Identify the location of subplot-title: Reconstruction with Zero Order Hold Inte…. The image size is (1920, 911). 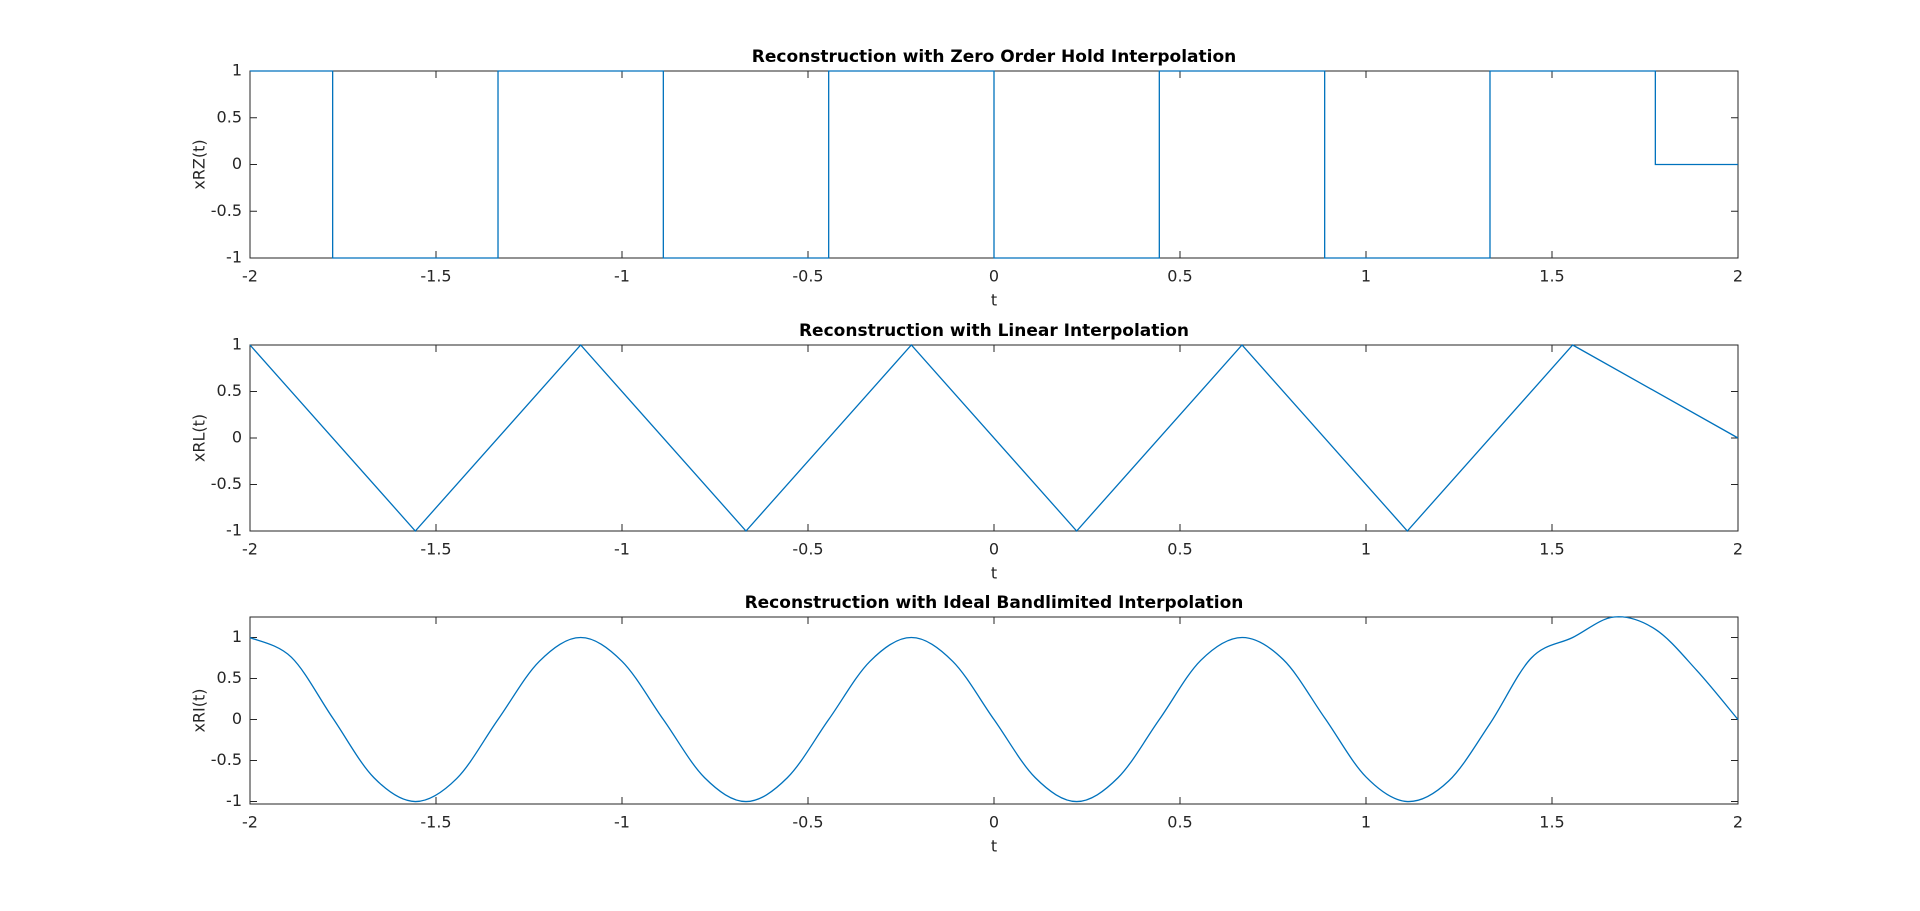
(994, 57).